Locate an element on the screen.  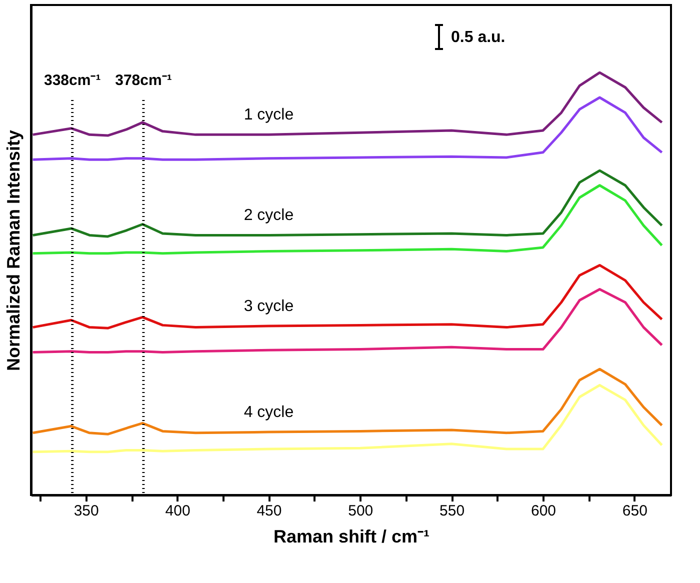
text: 0.5 a.u. is located at coordinates (478, 37).